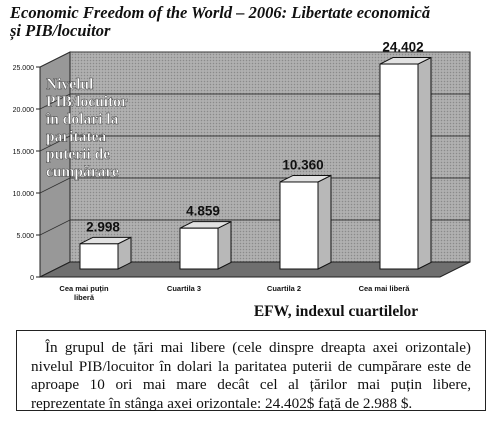 The height and width of the screenshot is (421, 500). I want to click on bar-group: 10.360, so click(305, 213).